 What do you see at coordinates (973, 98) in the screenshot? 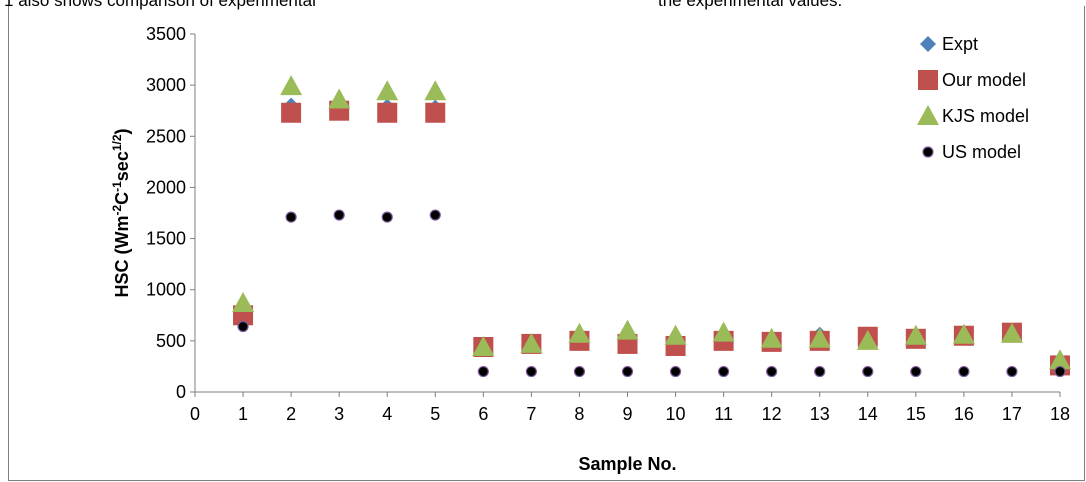
I see `legend: Expt Our model KJS model US model` at bounding box center [973, 98].